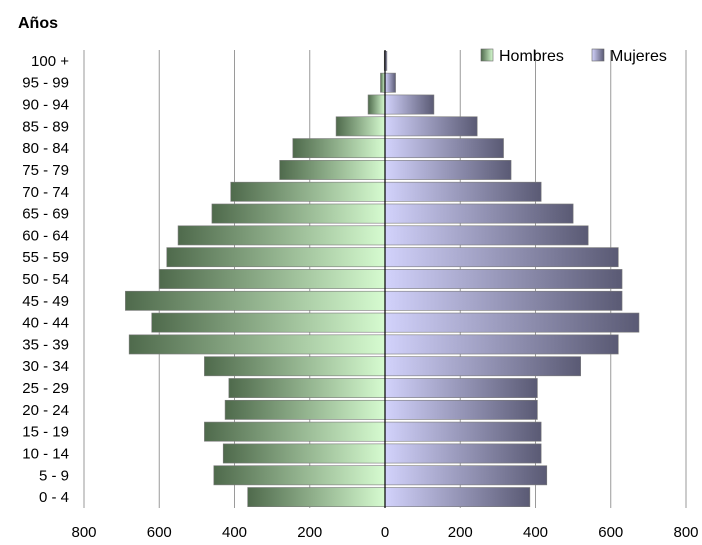 Image resolution: width=702 pixels, height=545 pixels. What do you see at coordinates (45, 301) in the screenshot?
I see `category-label-9: 45 - 49` at bounding box center [45, 301].